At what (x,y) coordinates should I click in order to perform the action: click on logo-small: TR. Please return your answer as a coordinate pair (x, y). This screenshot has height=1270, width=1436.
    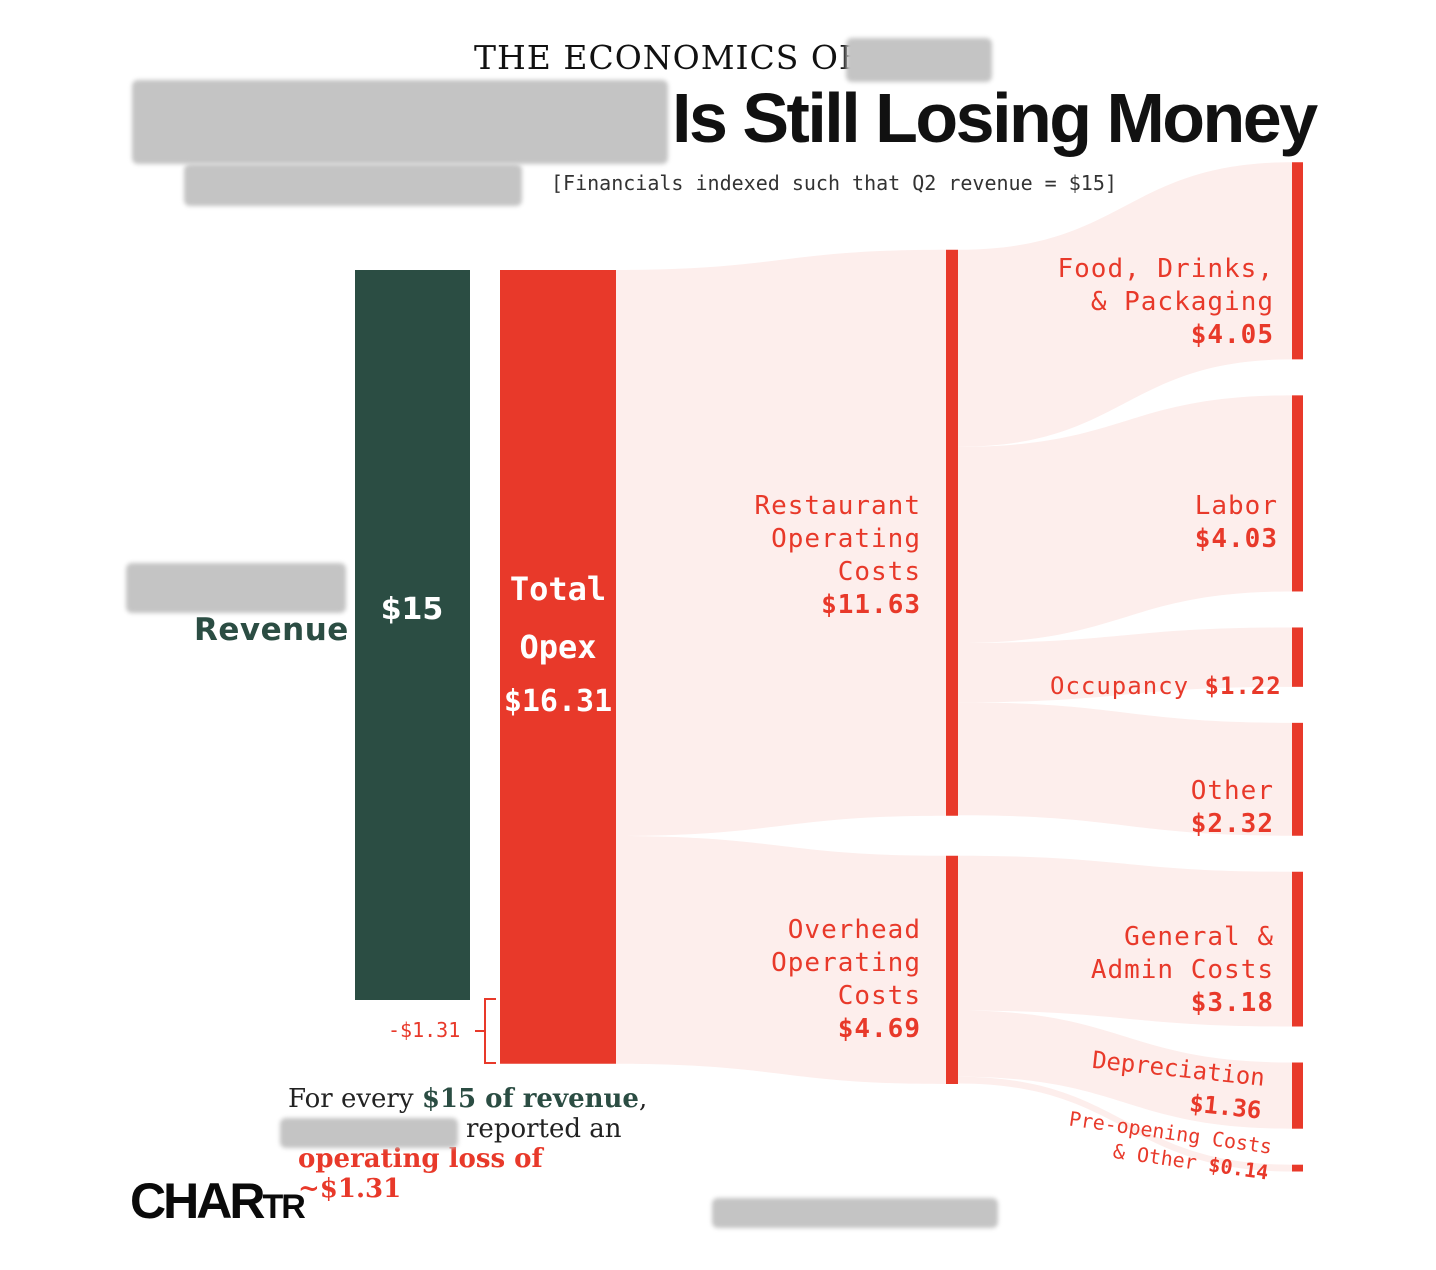
    Looking at the image, I should click on (283, 1207).